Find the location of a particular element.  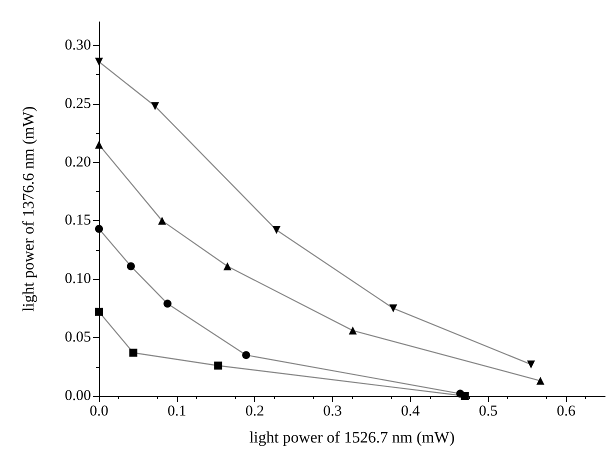

x-tick-label: 0.4 is located at coordinates (410, 412).